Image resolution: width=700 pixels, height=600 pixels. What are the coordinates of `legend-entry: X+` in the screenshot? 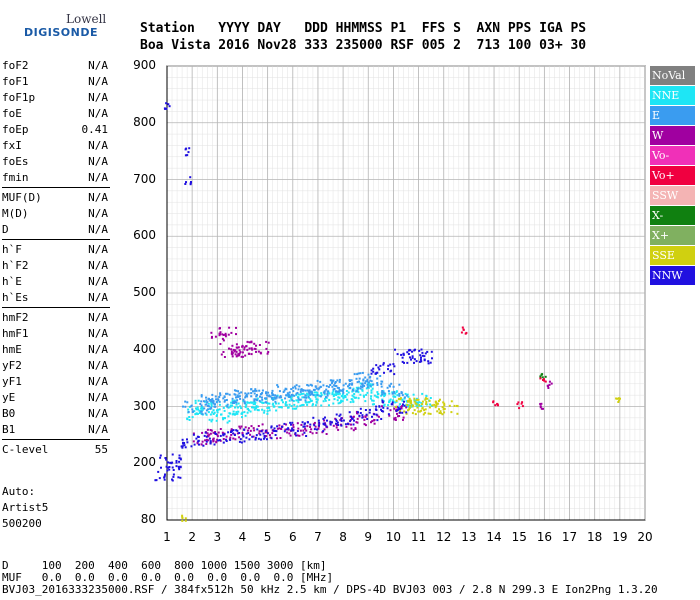 It's located at (672, 235).